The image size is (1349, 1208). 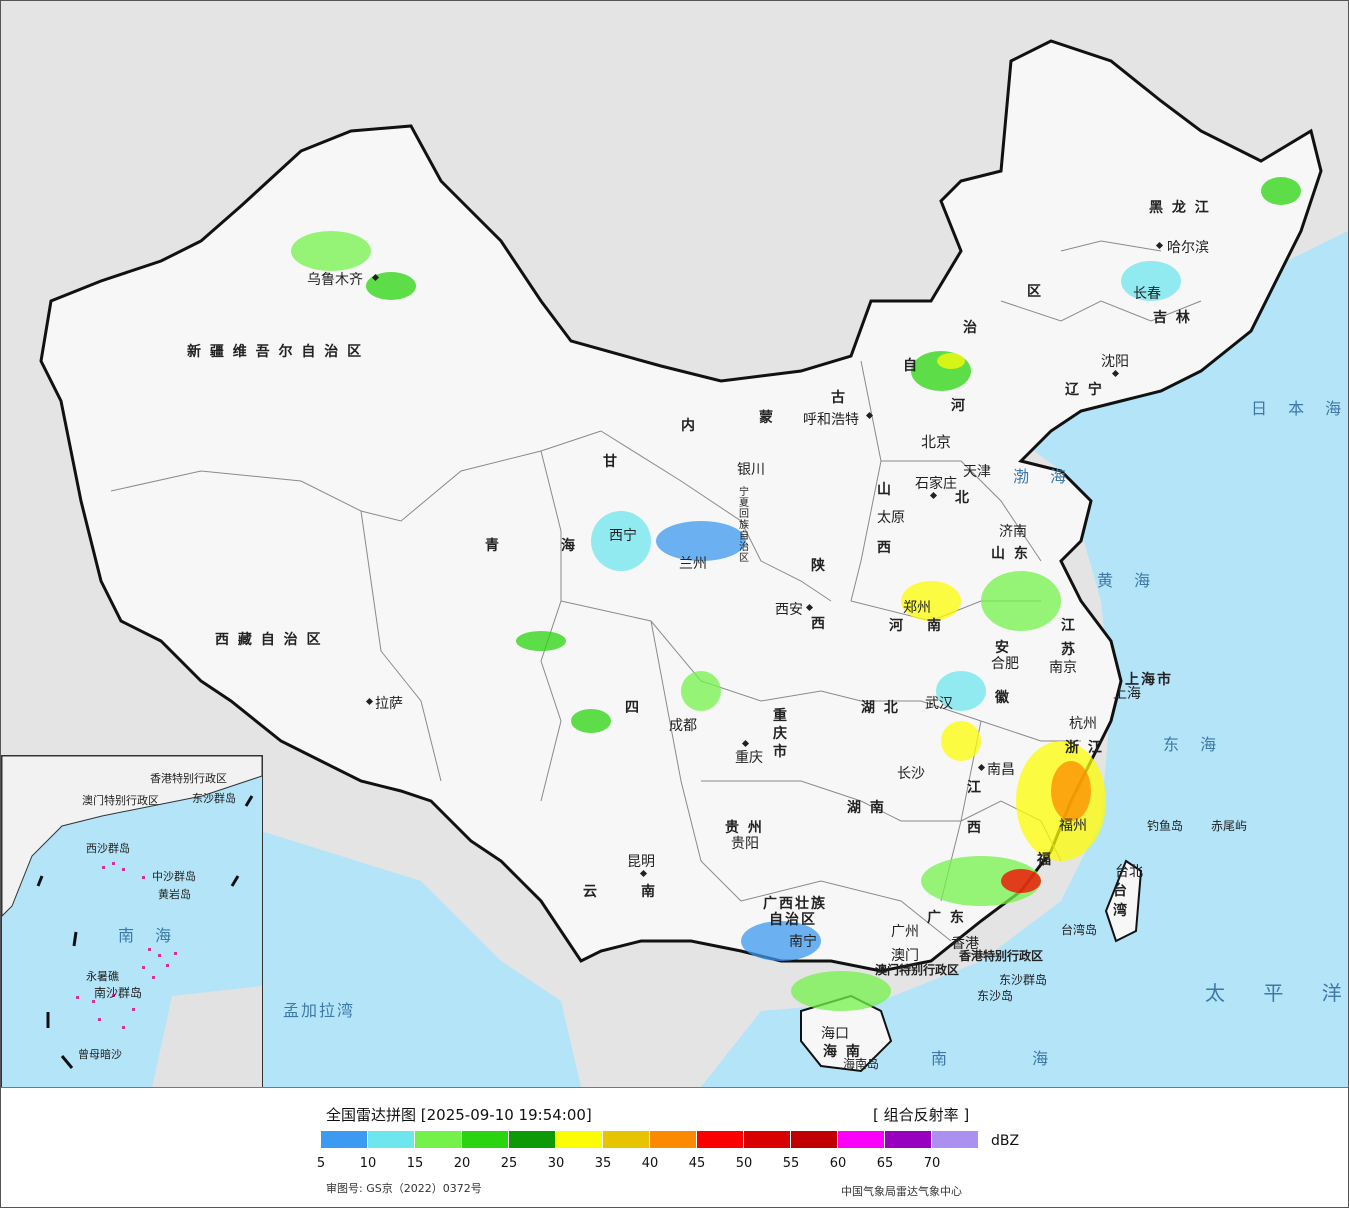 What do you see at coordinates (1180, 208) in the screenshot?
I see `region-heilongjiang: 黑 龙 江` at bounding box center [1180, 208].